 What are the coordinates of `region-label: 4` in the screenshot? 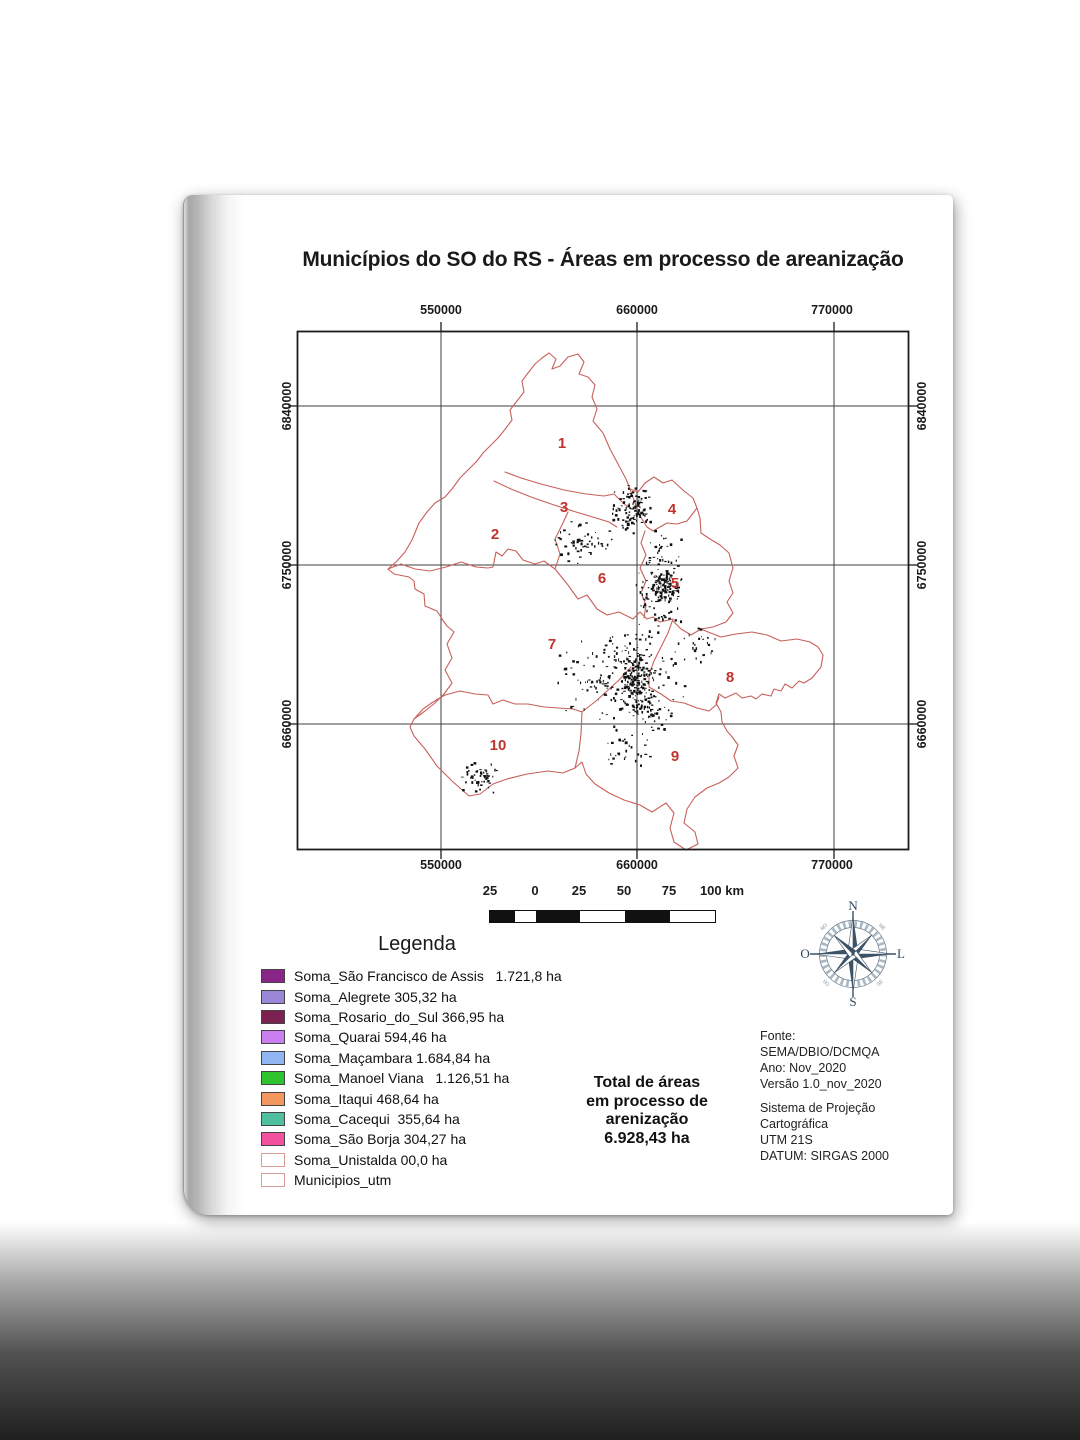 It's located at (672, 509).